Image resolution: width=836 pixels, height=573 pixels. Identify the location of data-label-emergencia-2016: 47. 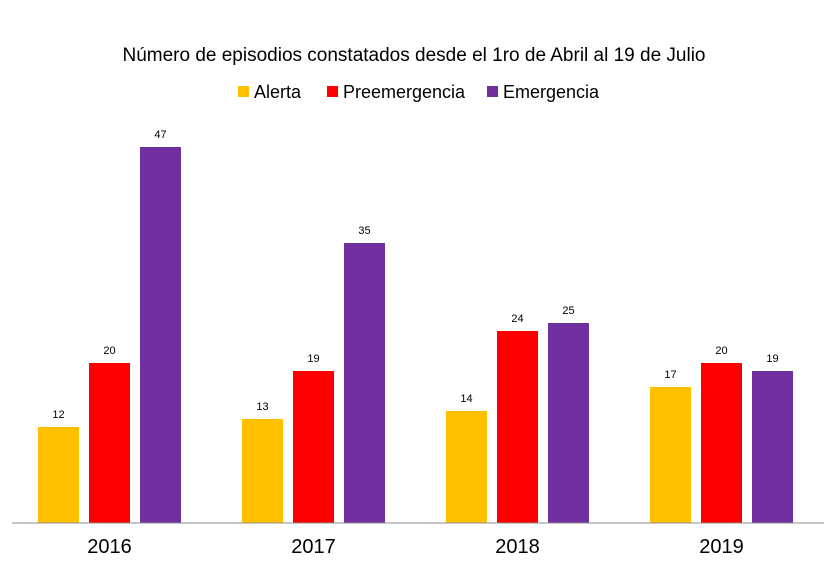
(160, 135).